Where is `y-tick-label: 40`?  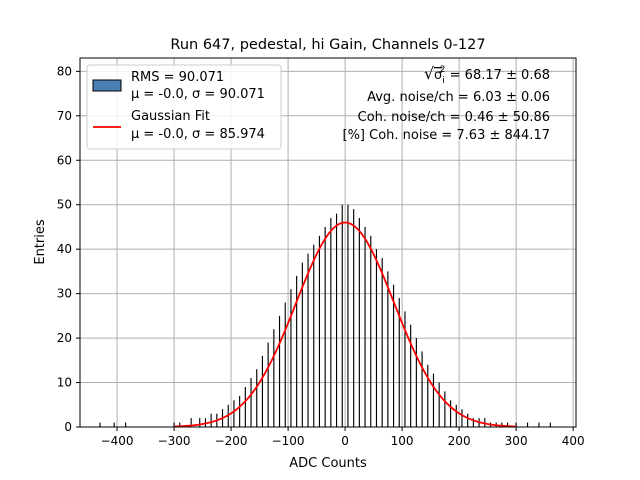
y-tick-label: 40 is located at coordinates (64, 249).